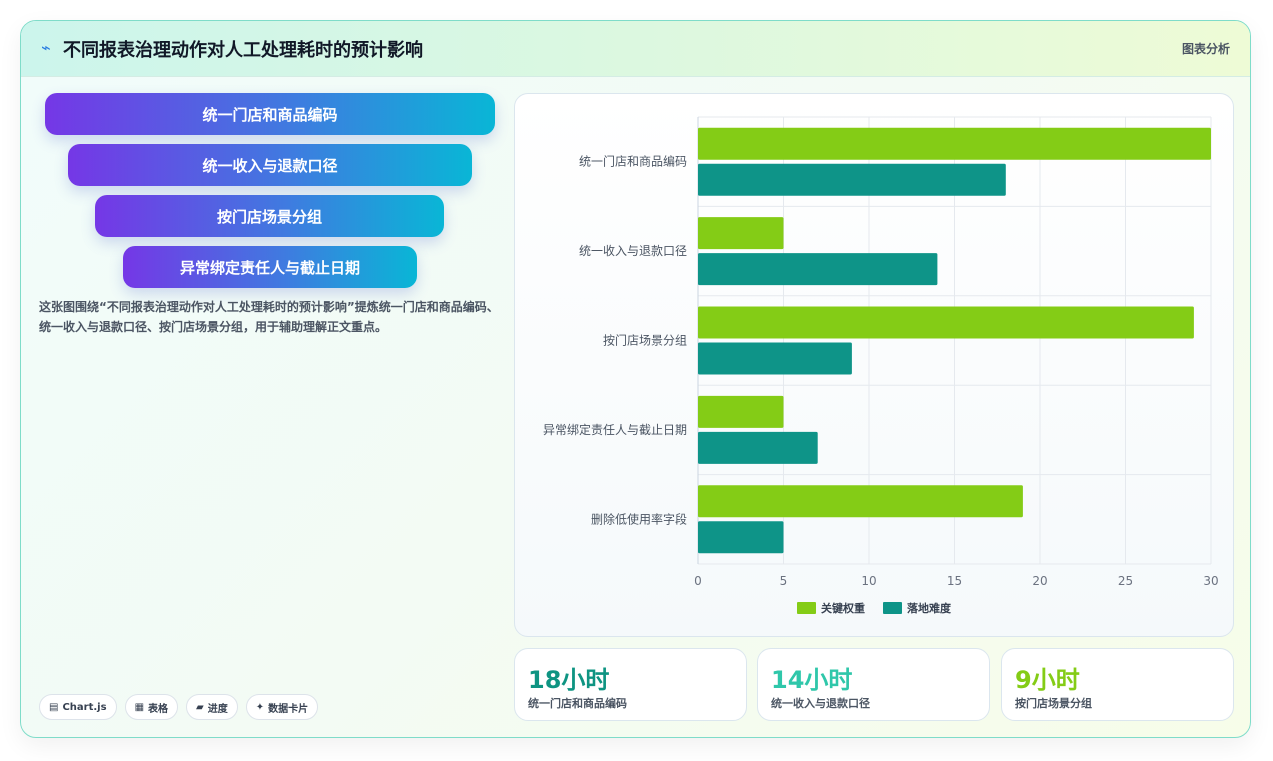 This screenshot has width=1273, height=761. I want to click on kpi-label: 按门店场景分组, so click(1053, 703).